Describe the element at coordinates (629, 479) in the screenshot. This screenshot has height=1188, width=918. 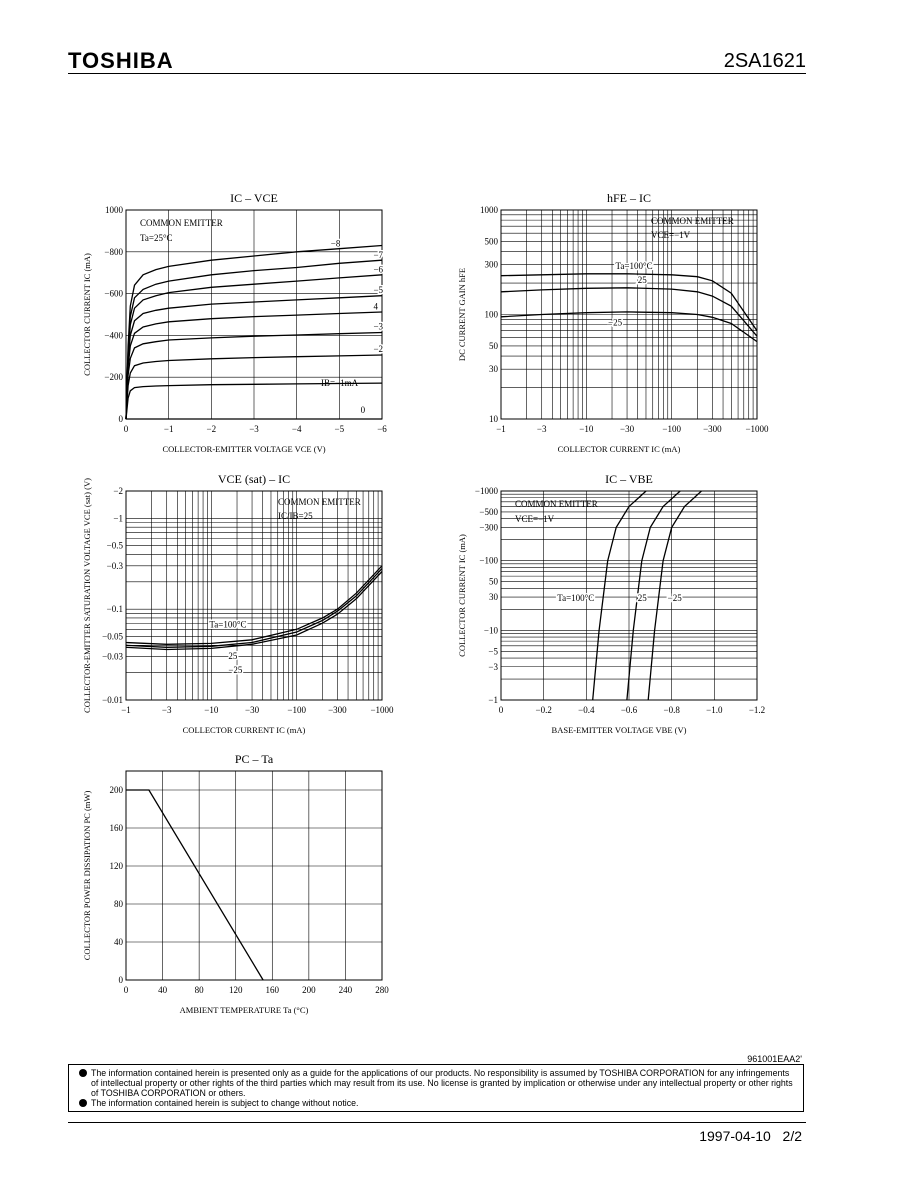
I see `chart-title: IC – VBE` at that location.